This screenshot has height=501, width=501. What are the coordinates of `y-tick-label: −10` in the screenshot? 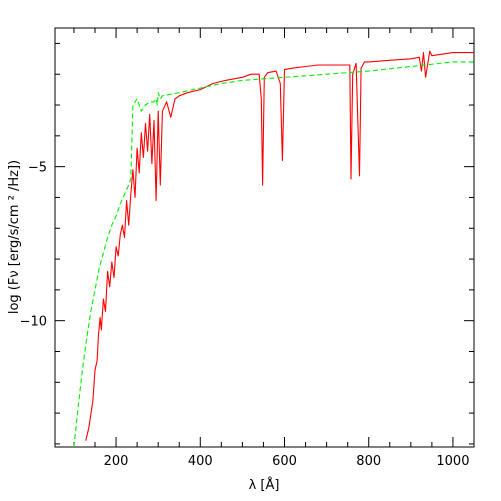 It's located at (33, 322).